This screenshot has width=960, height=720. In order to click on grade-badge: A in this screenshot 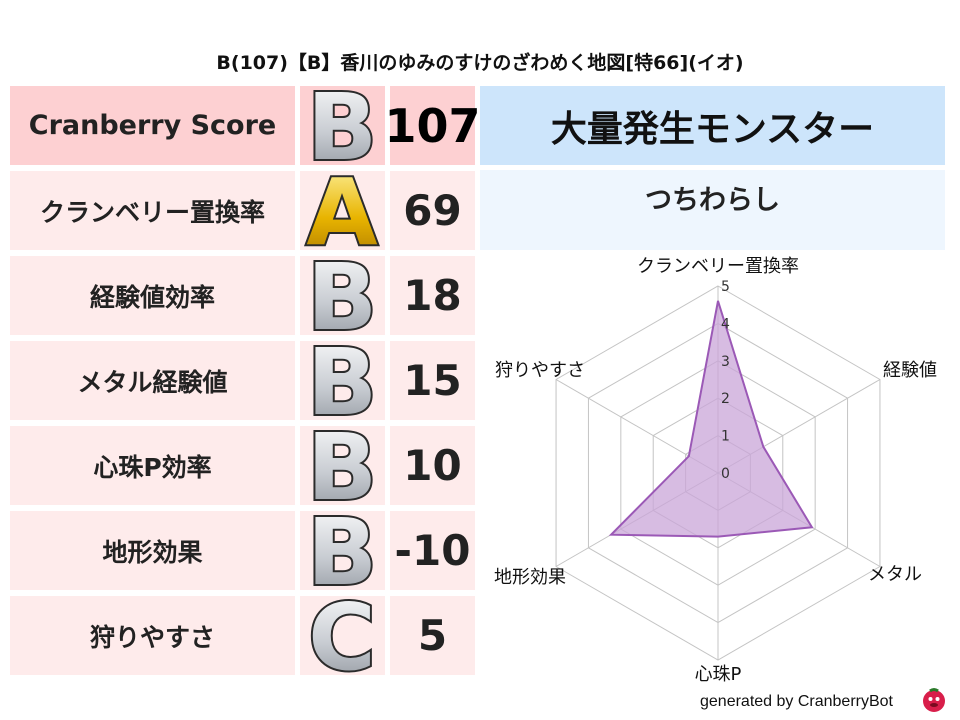, I will do `click(342, 210)`.